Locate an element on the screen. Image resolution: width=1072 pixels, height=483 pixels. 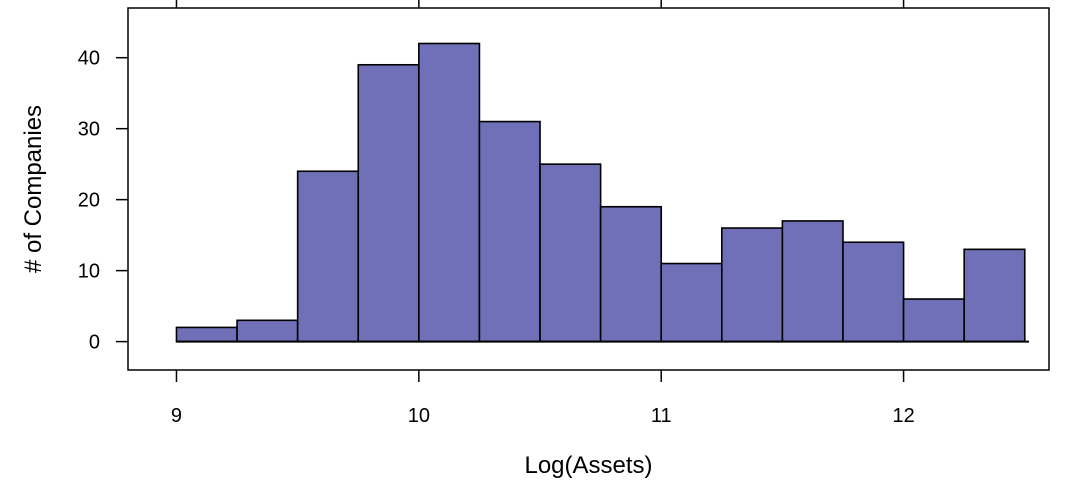
y-axis-title: # of Companies is located at coordinates (33, 189).